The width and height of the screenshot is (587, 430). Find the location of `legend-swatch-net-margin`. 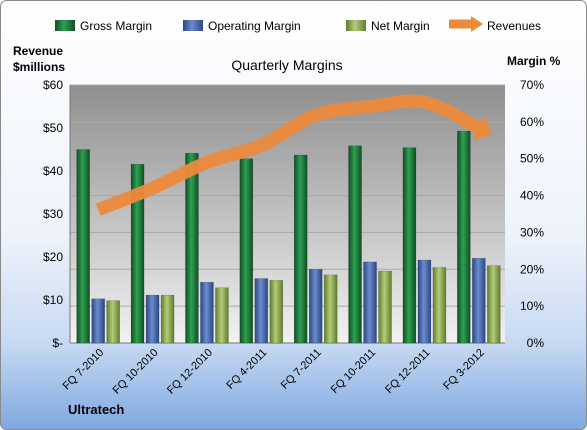

legend-swatch-net-margin is located at coordinates (356, 25).